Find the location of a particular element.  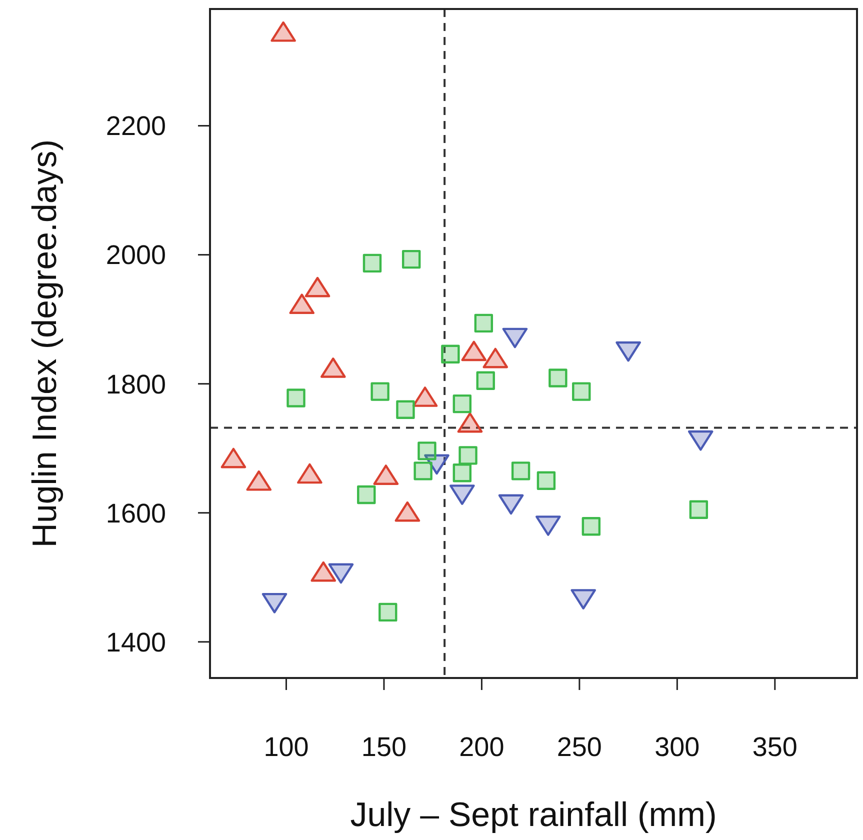

y-axis-title: Huglin Index (degree.days) is located at coordinates (45, 343).